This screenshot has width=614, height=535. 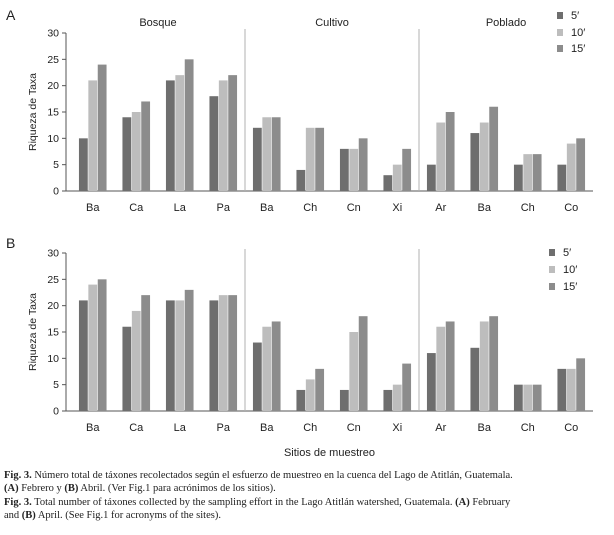 What do you see at coordinates (10, 243) in the screenshot?
I see `panel-letter-b: B` at bounding box center [10, 243].